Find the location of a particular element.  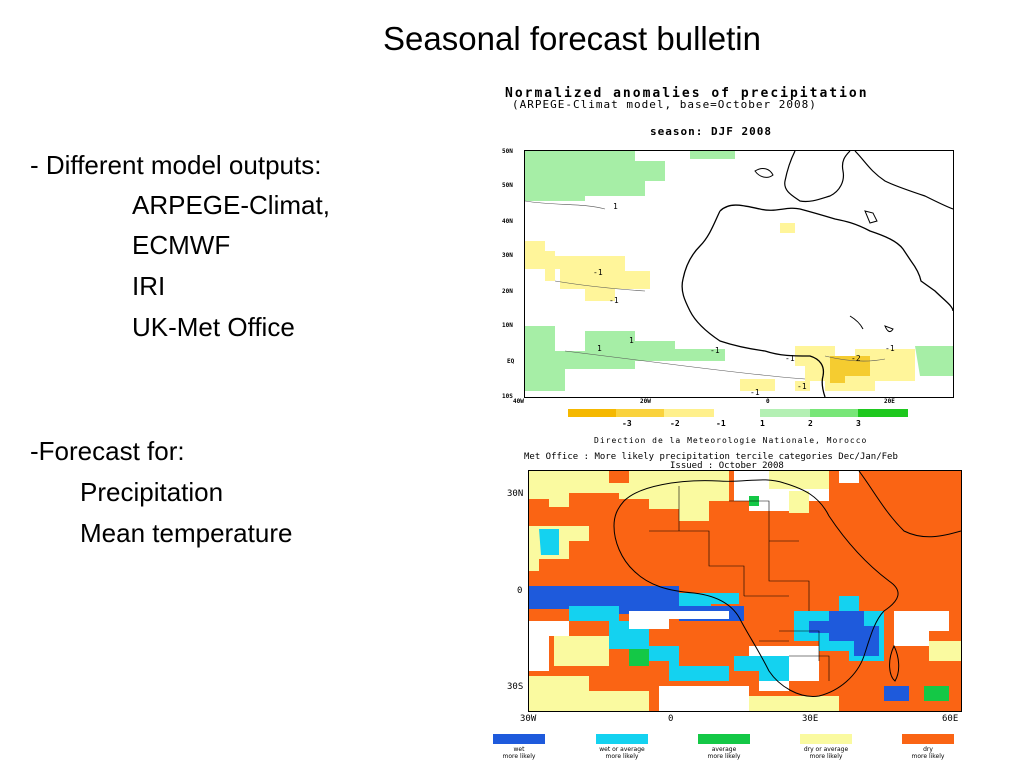

map1-subtitle: (ARPEGE-Climat model, base=October 2008) is located at coordinates (664, 104).